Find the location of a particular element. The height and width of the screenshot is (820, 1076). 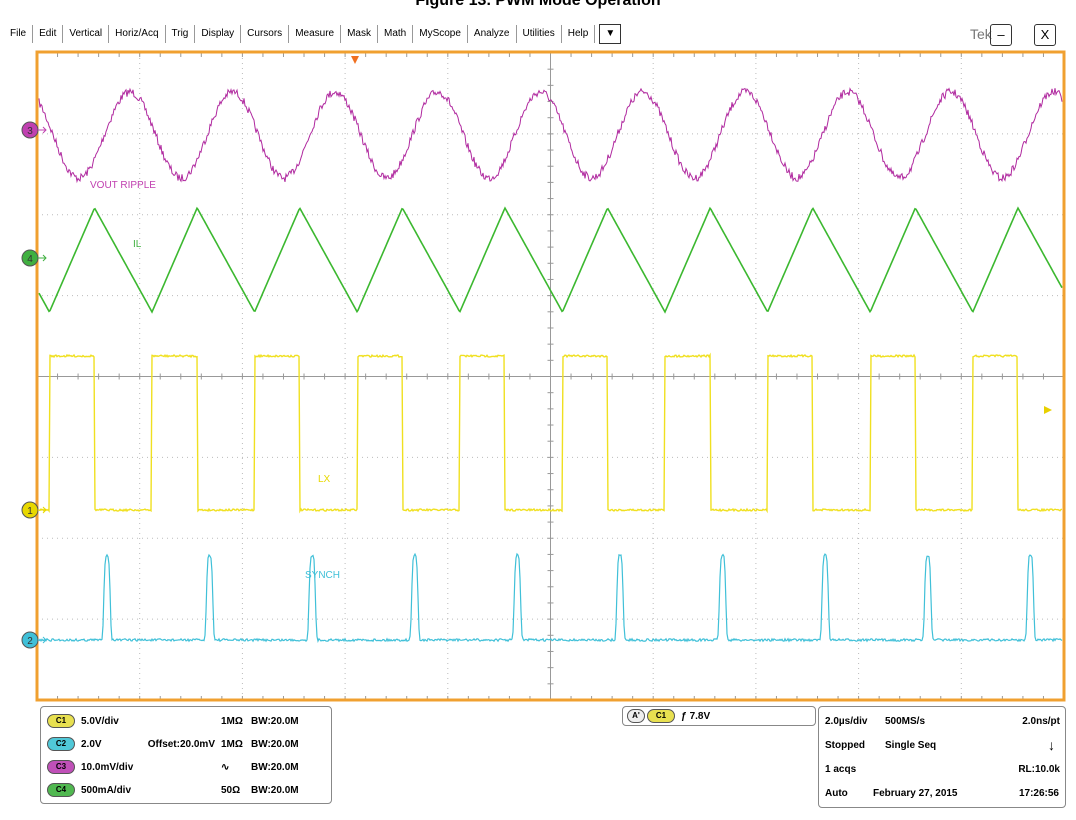

menu-item: Utilities is located at coordinates (539, 34).